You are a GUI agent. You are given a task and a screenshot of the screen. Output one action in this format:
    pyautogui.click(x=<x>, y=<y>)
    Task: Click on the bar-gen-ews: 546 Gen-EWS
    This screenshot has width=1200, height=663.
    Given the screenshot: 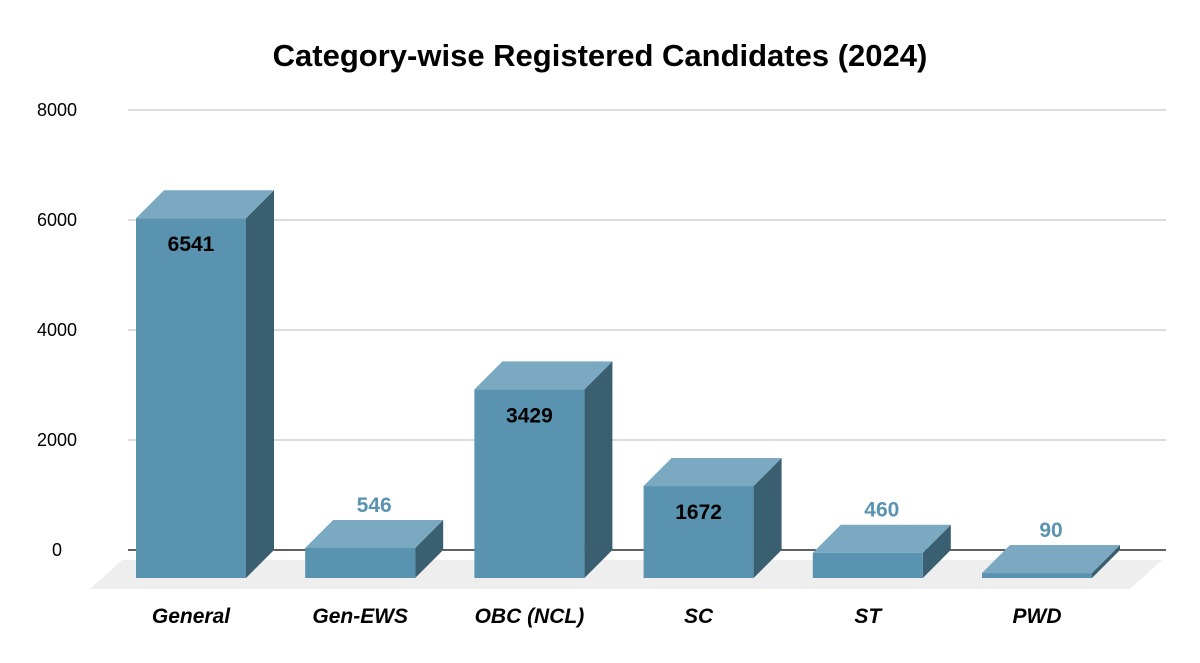 What is the action you would take?
    pyautogui.click(x=374, y=561)
    